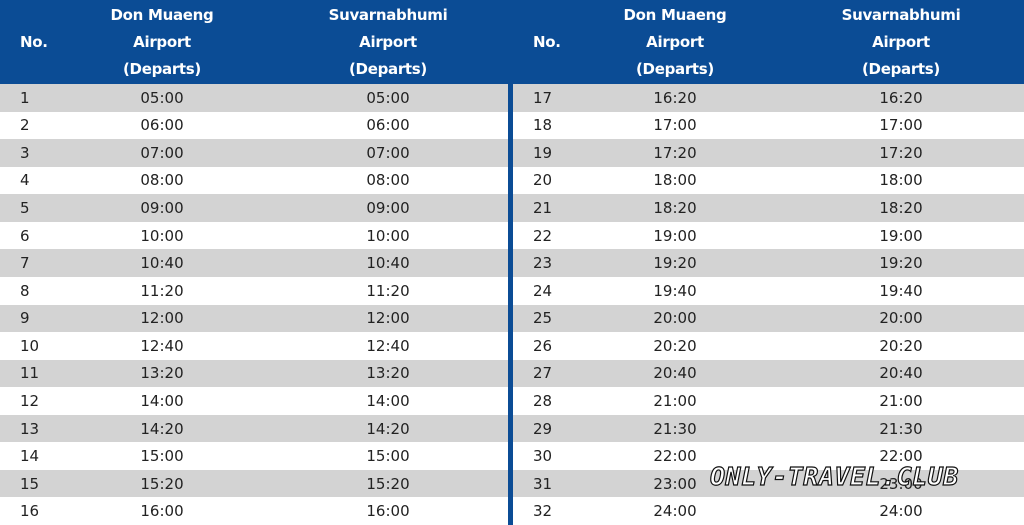 This screenshot has height=525, width=1024. Describe the element at coordinates (162, 318) in the screenshot. I see `table-cell: 12:00` at that location.